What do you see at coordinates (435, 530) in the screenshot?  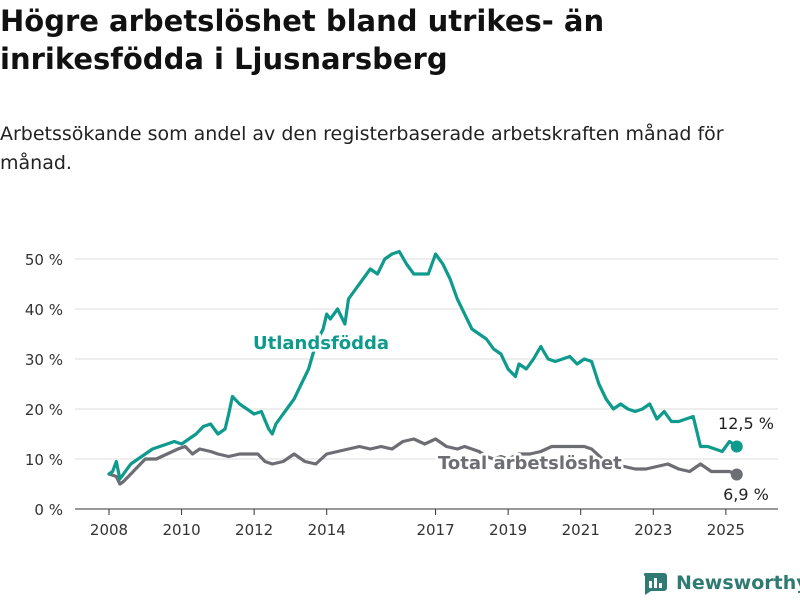 I see `x-tick-label: 2017` at bounding box center [435, 530].